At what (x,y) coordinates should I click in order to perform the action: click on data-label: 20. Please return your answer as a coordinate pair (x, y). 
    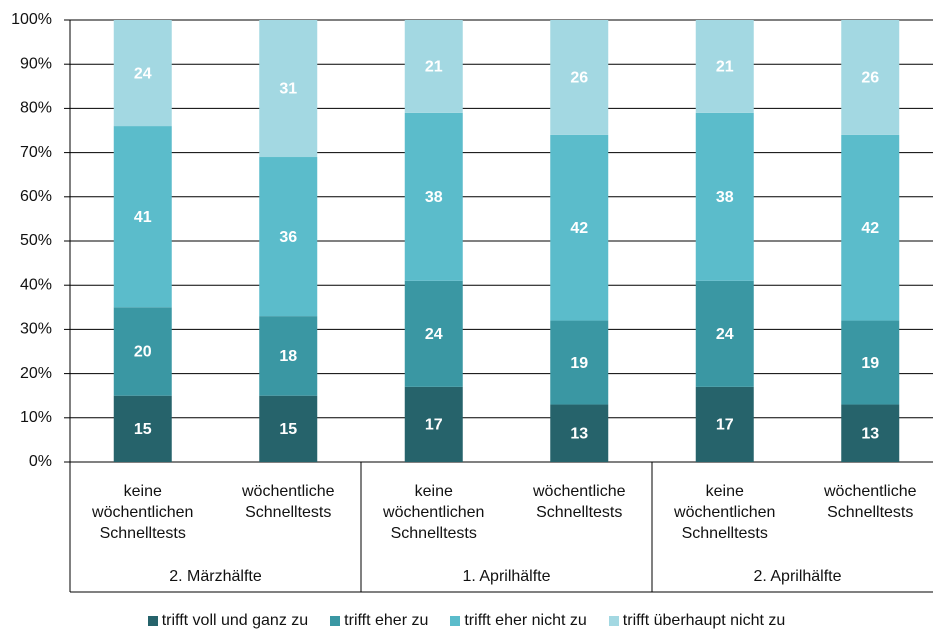
    Looking at the image, I should click on (143, 352).